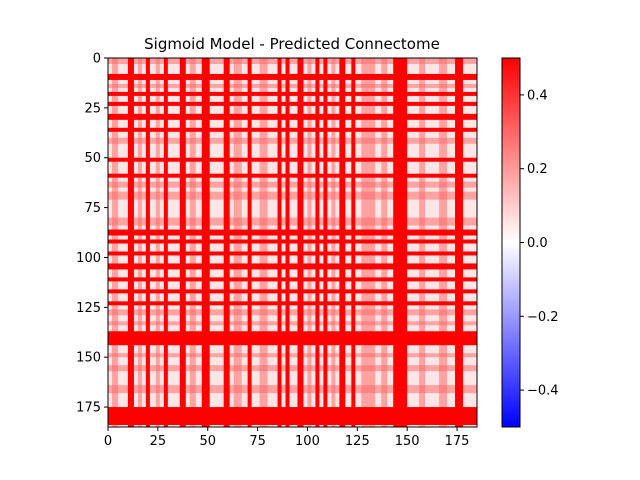 The image size is (640, 480). Describe the element at coordinates (307, 441) in the screenshot. I see `x-tick-label: 100` at that location.